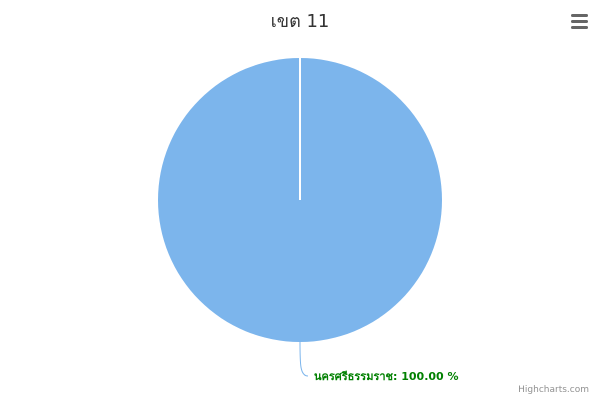  What do you see at coordinates (300, 21) in the screenshot?
I see `chart-title: เขต 11` at bounding box center [300, 21].